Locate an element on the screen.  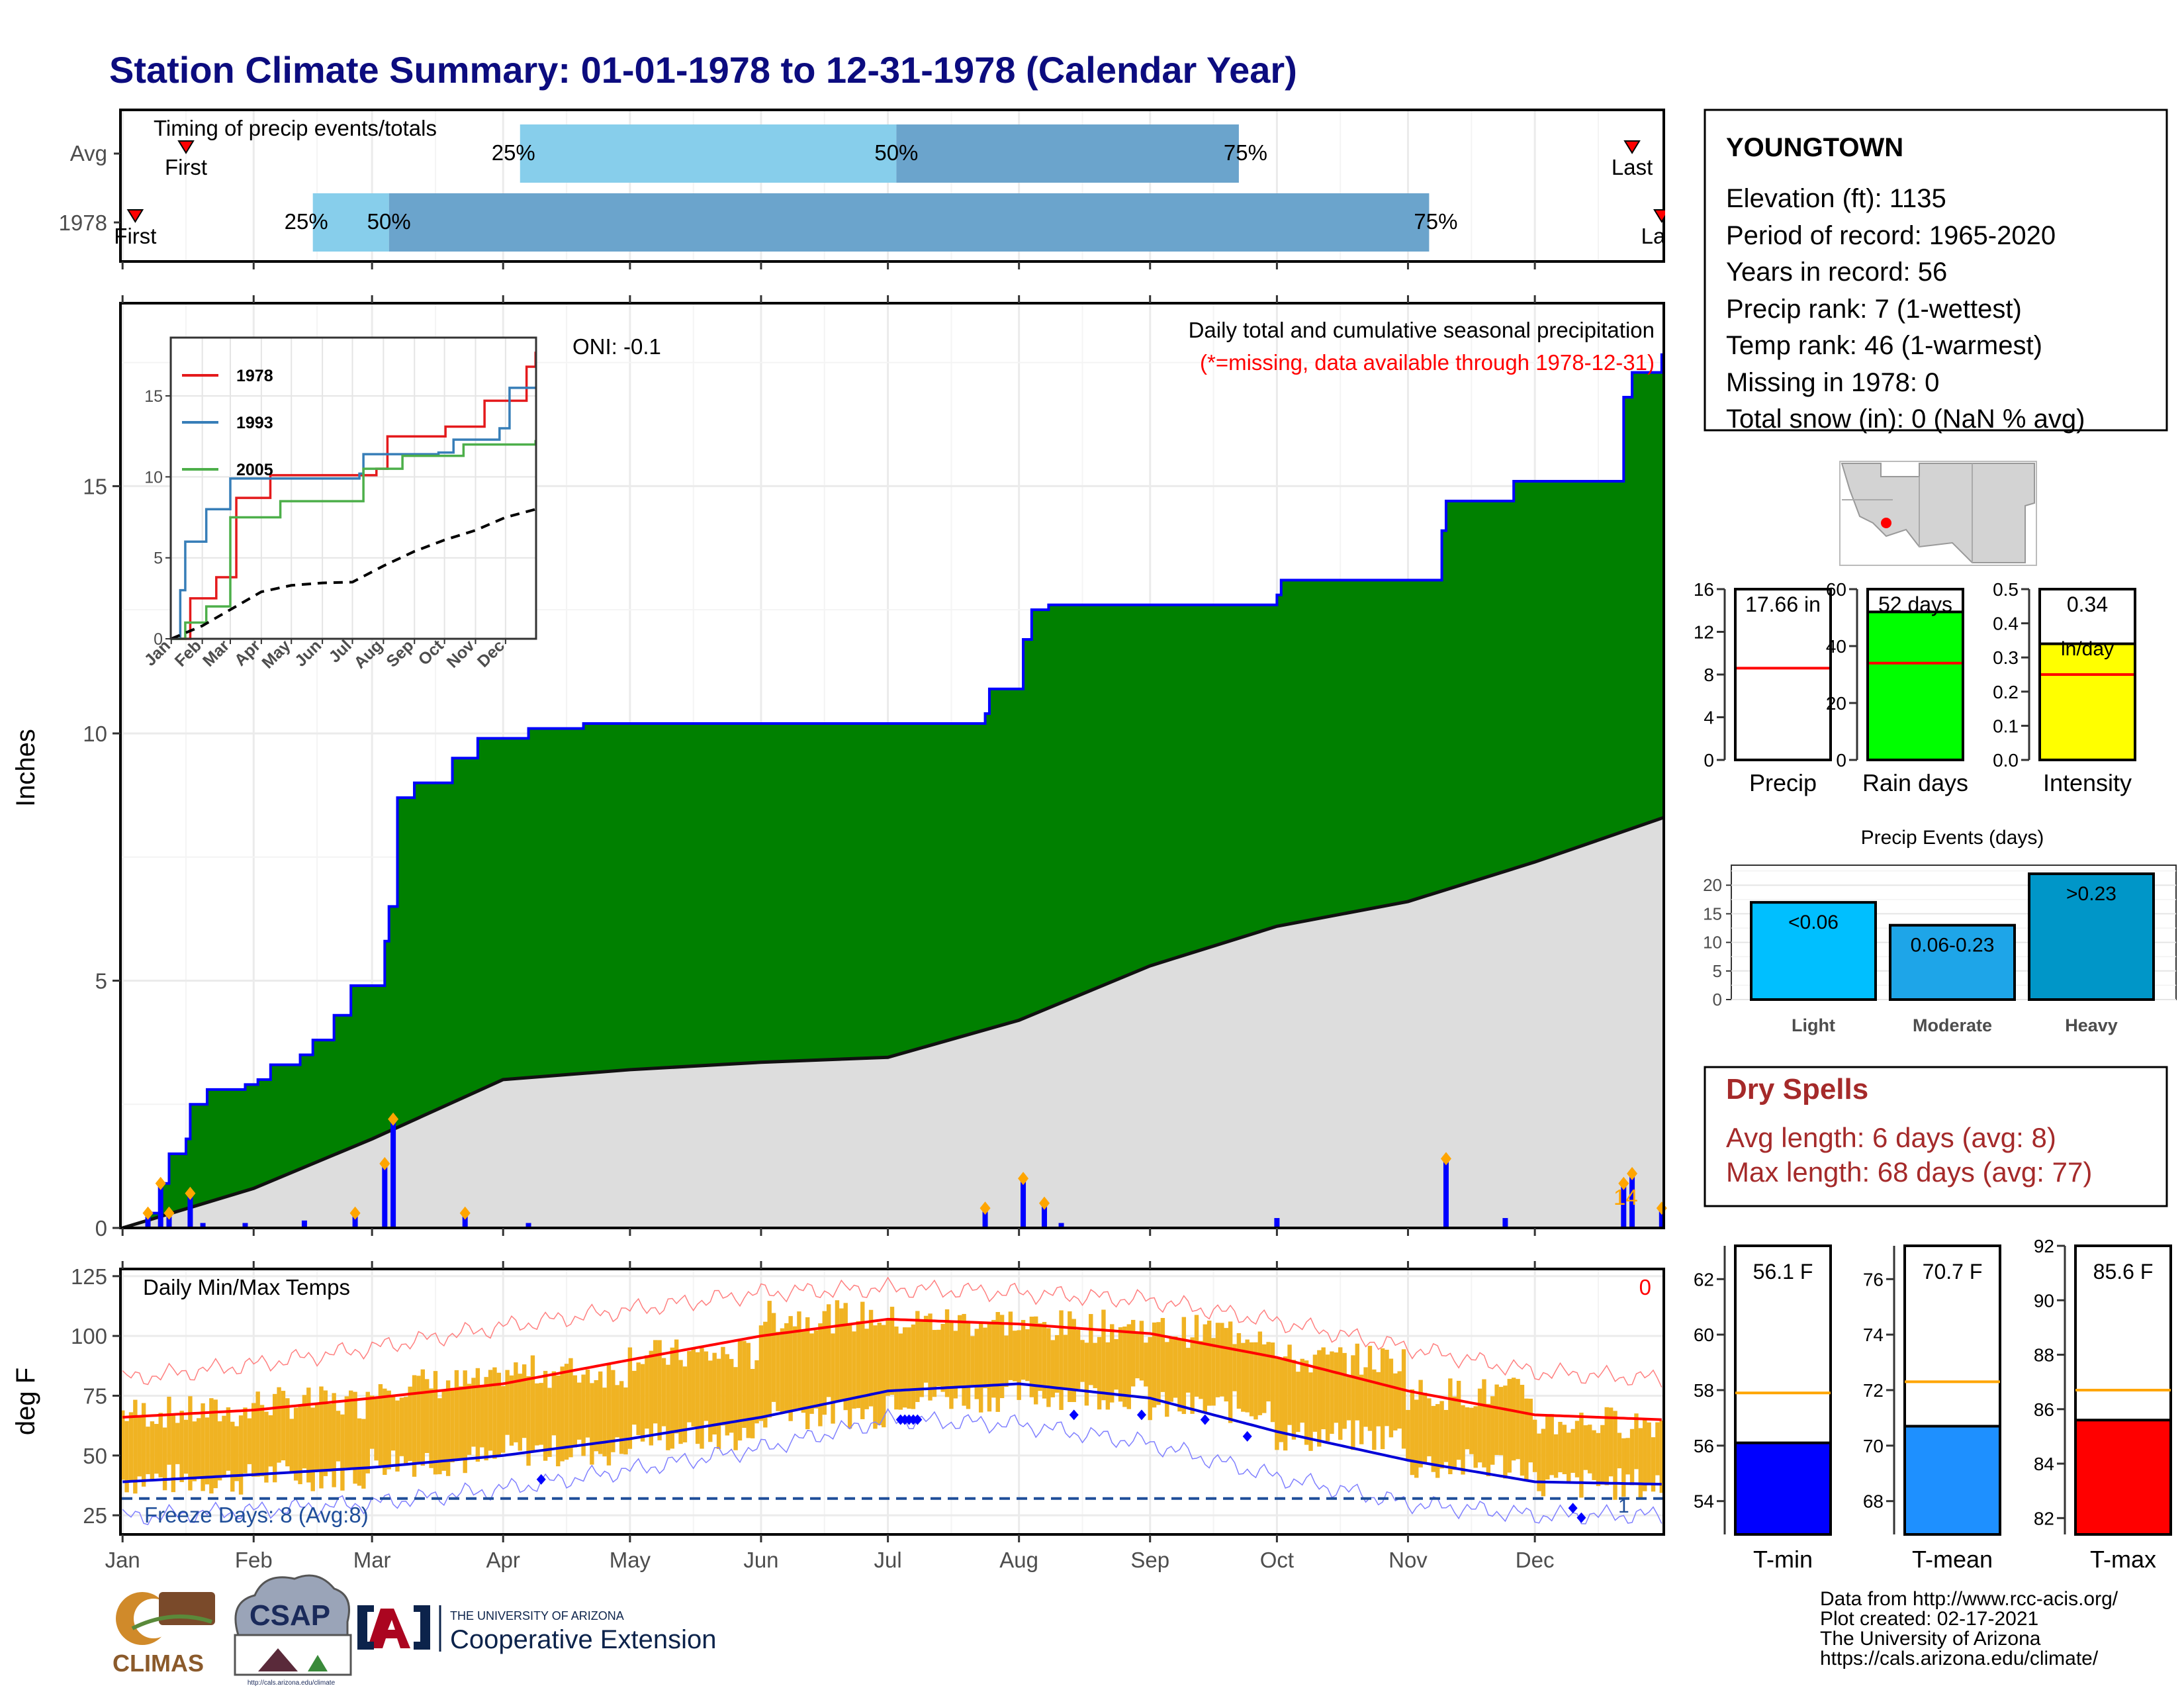
summary-y-tick-label: 4 is located at coordinates (1709, 718).